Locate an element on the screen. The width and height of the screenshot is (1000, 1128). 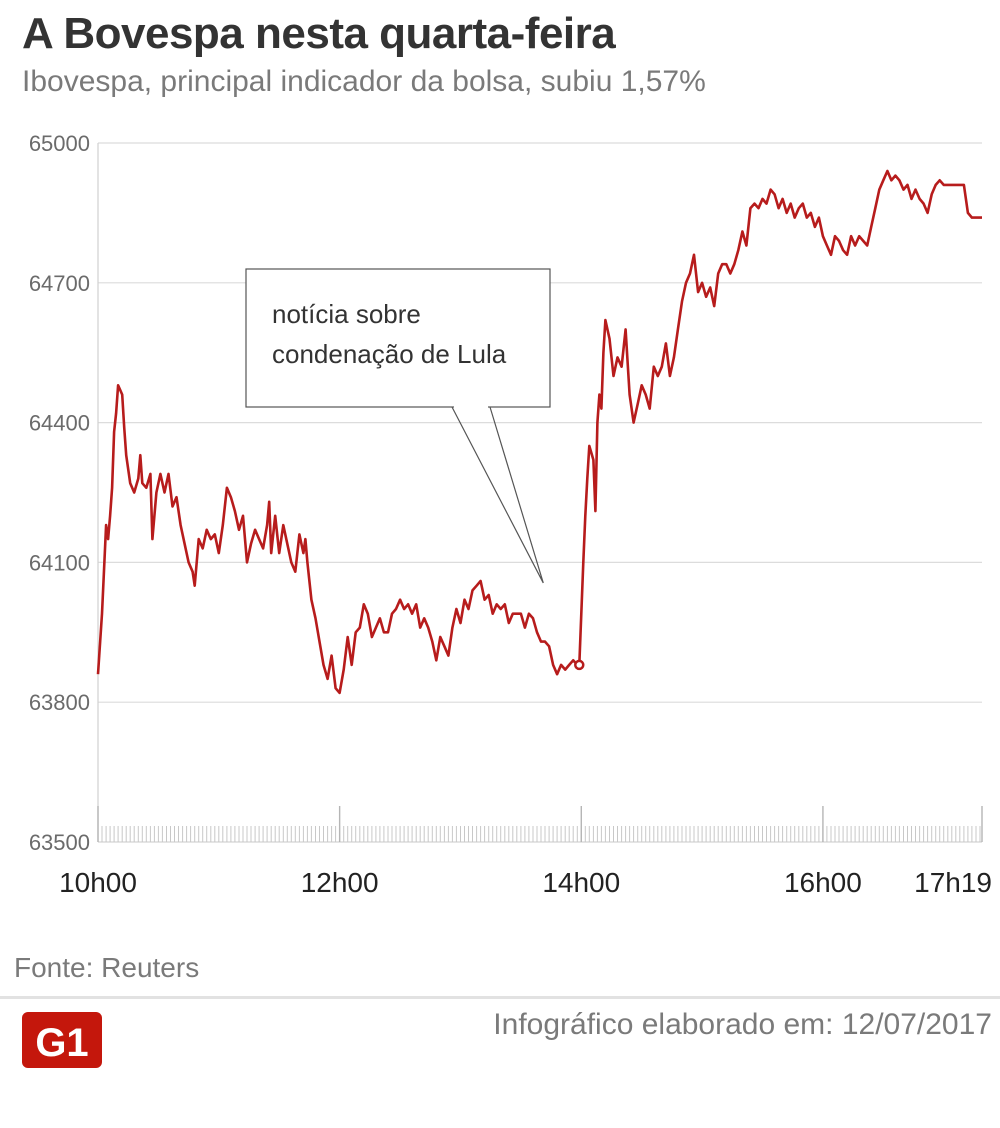
x-tick-label-12h00: 12h00 is located at coordinates (340, 882).